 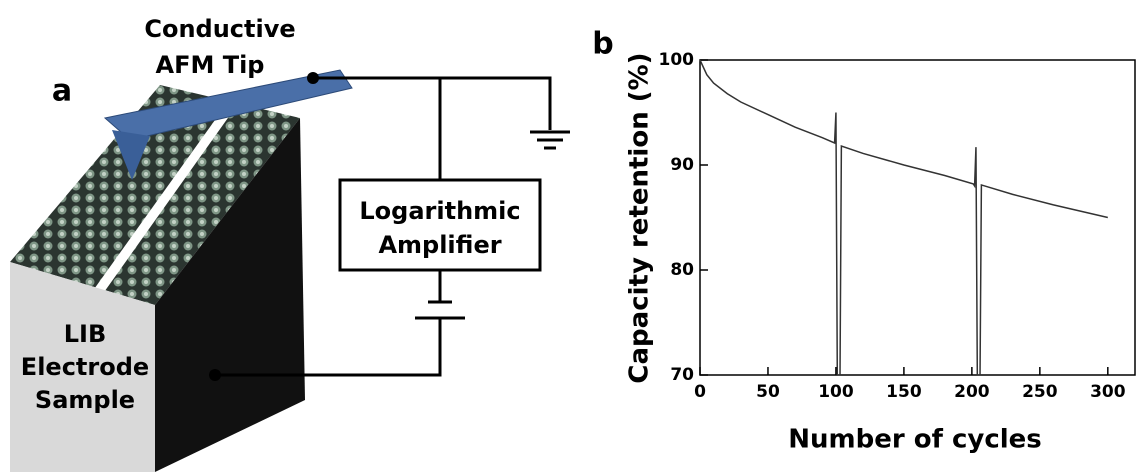 I want to click on circuit-wire, so click(x=340, y=227).